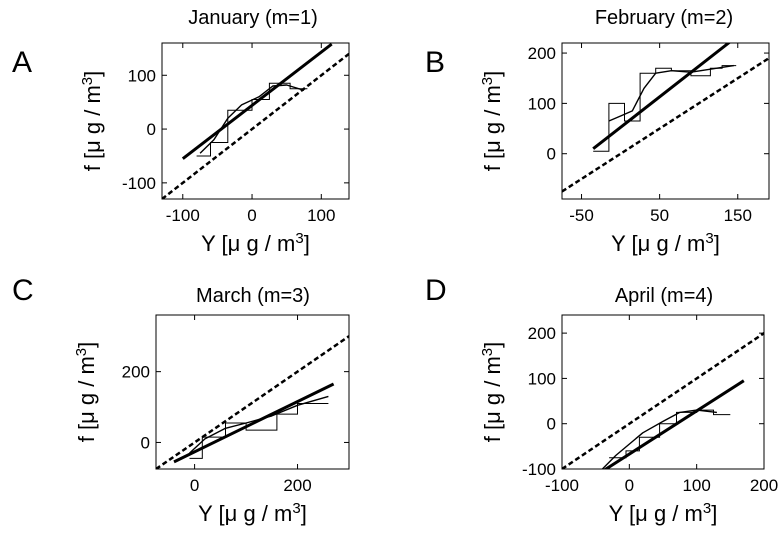 This screenshot has width=780, height=538. Describe the element at coordinates (664, 18) in the screenshot. I see `panel-title: February (m=2)` at that location.